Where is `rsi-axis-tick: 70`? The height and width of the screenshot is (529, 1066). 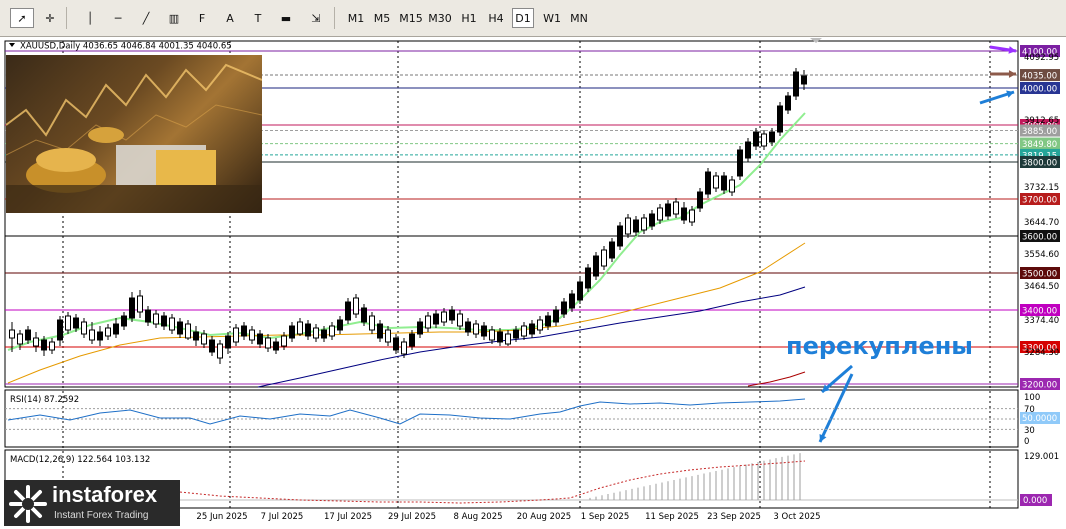
rsi-axis-tick: 70 is located at coordinates (1029, 410).